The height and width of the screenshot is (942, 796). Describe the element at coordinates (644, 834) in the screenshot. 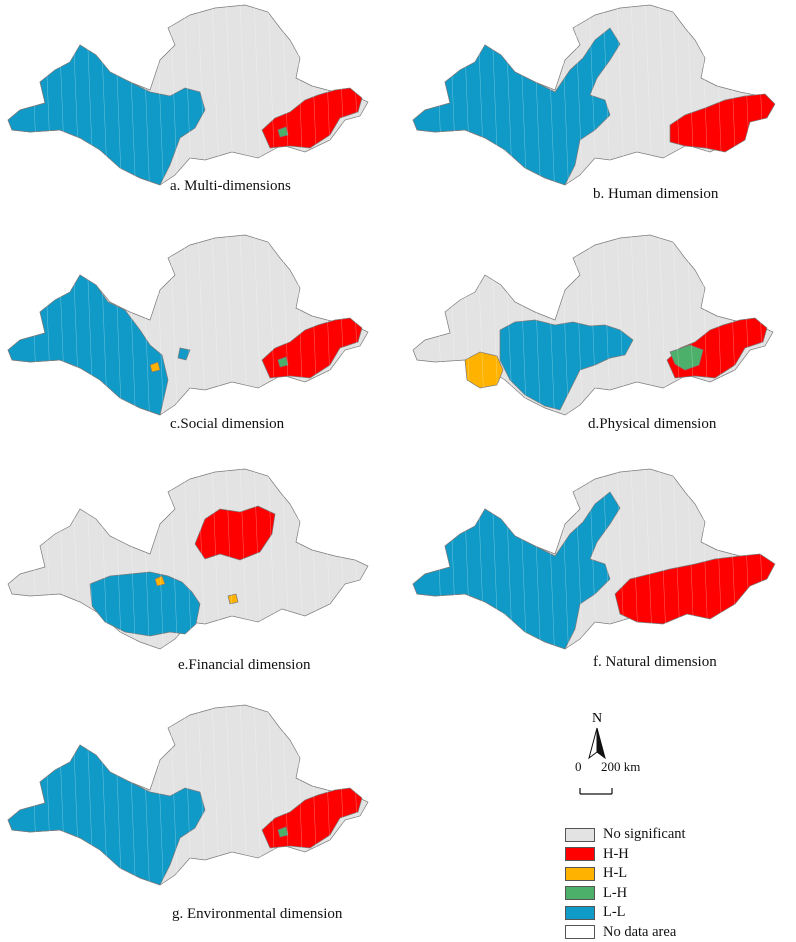

I see `legend-label: No significant` at that location.